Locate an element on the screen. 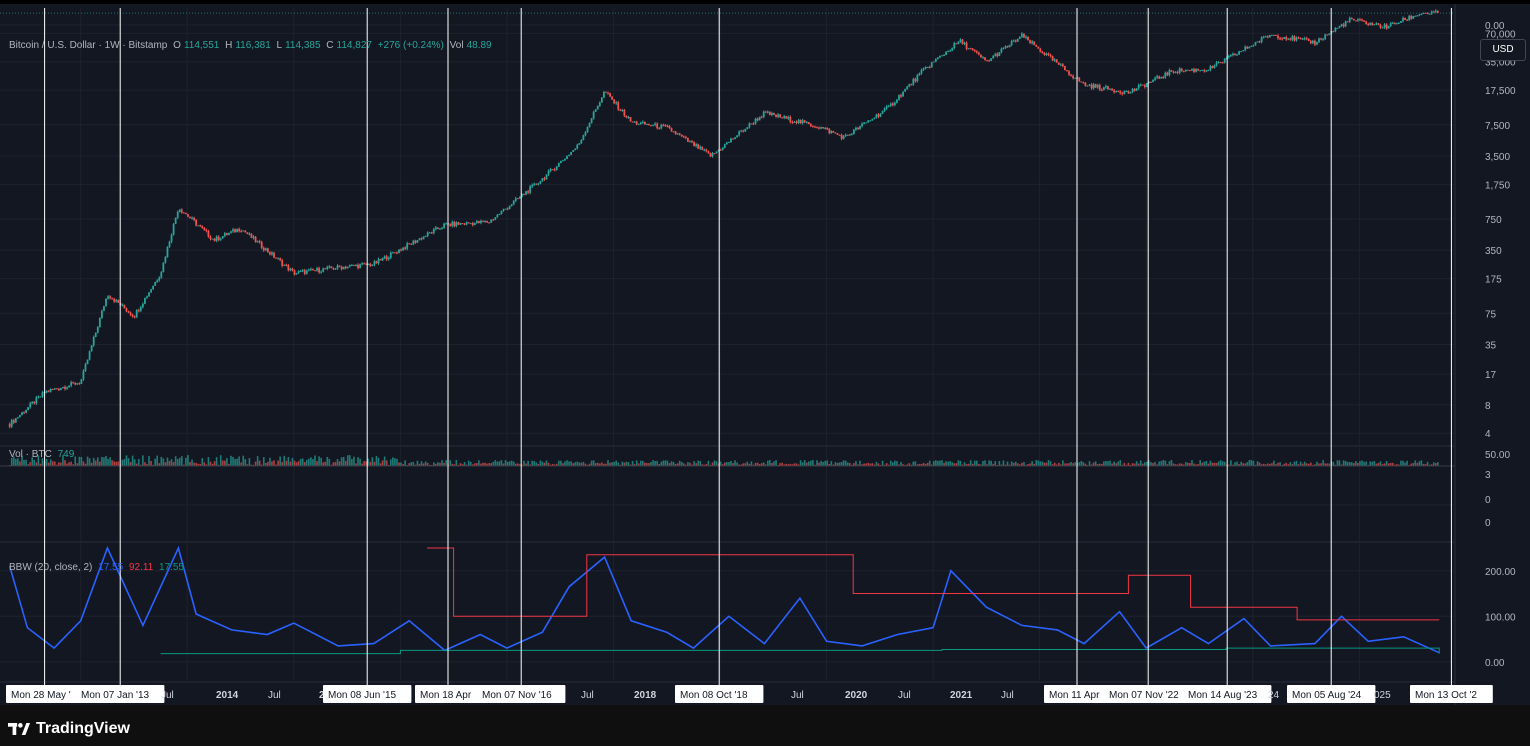  tradingview-logo: TradingView is located at coordinates (69, 729).